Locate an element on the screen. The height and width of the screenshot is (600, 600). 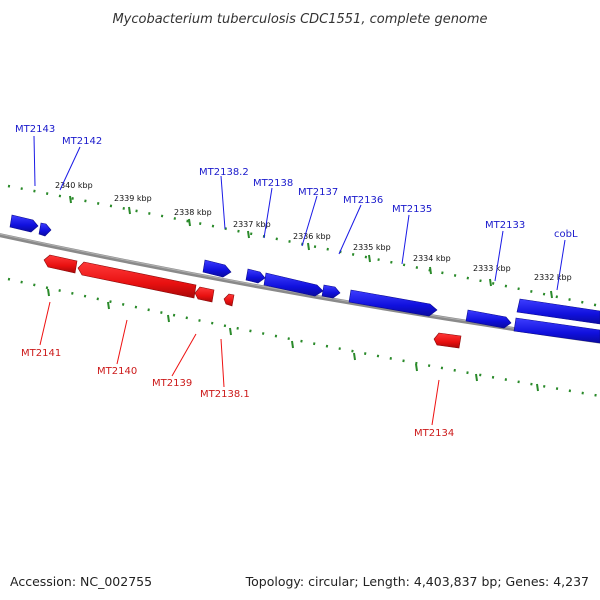
gene-label-mt2141: MT2141 is located at coordinates (41, 353).